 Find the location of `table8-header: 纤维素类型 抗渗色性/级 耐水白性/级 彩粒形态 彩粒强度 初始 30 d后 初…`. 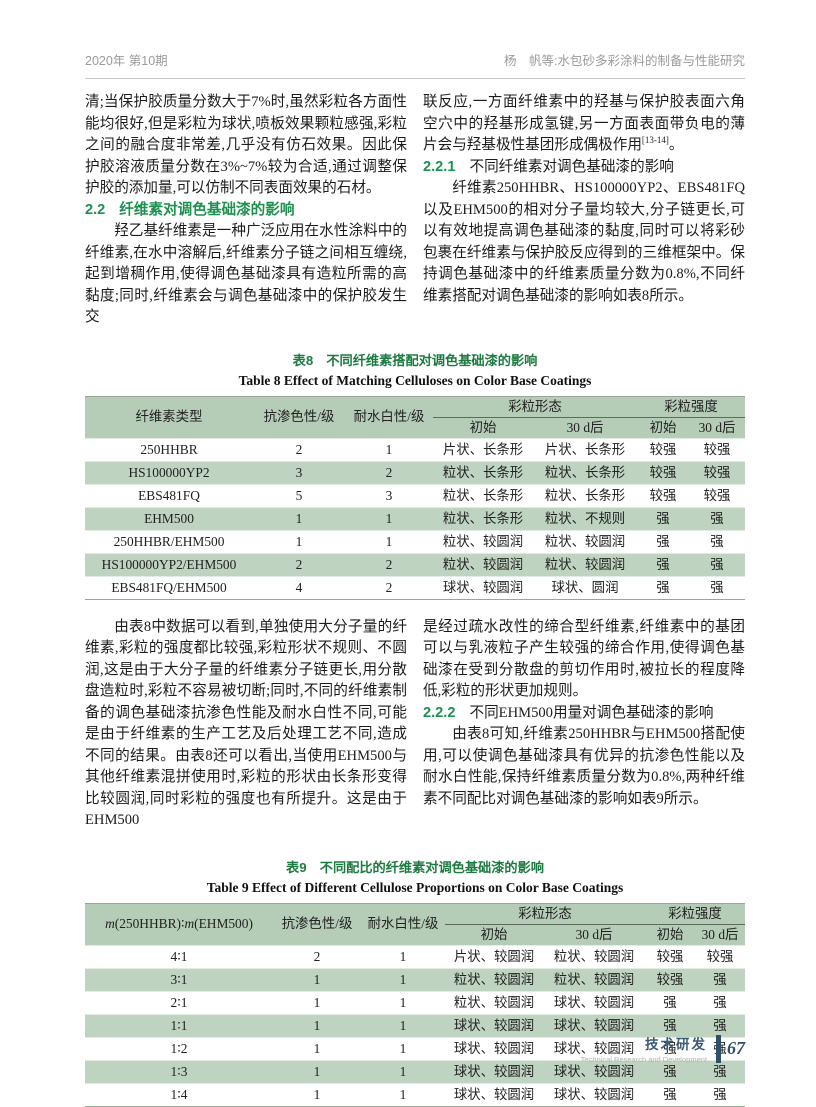

table8-header: 纤维素类型 抗渗色性/级 耐水白性/级 彩粒形态 彩粒强度 初始 30 d后 初… is located at coordinates (415, 417).